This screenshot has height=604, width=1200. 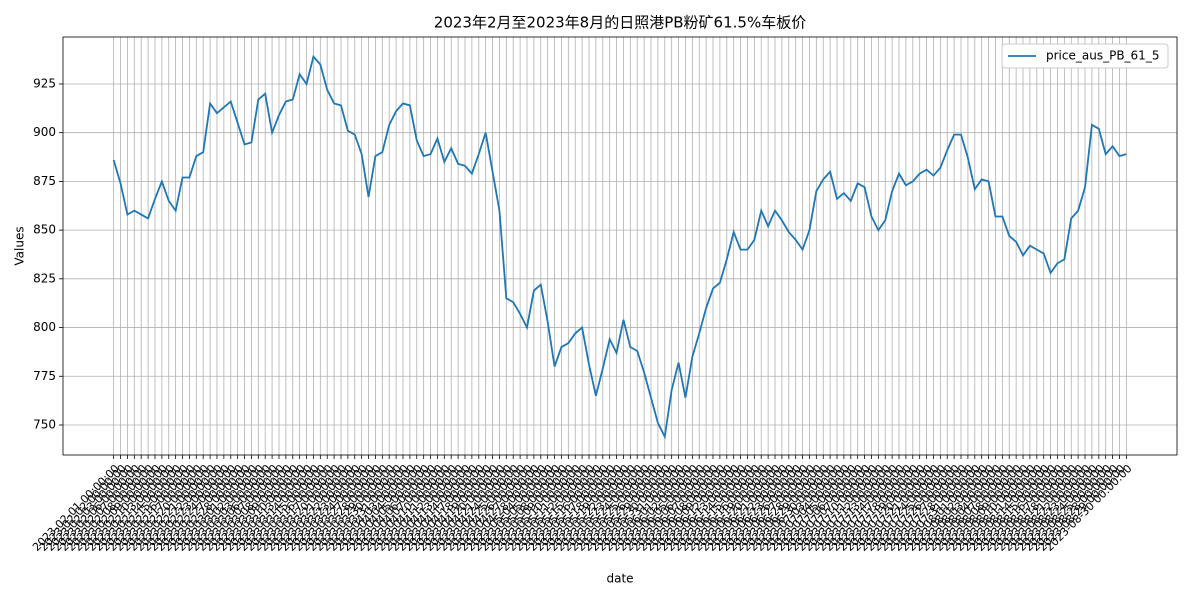 What do you see at coordinates (620, 23) in the screenshot?
I see `chart-title: 2023年2月至2023年8月的日照港PB粉矿61.5%车板价` at bounding box center [620, 23].